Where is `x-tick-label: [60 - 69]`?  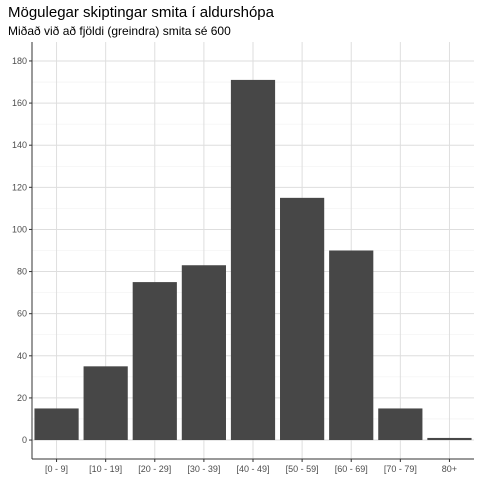
x-tick-label: [60 - 69] is located at coordinates (351, 469).